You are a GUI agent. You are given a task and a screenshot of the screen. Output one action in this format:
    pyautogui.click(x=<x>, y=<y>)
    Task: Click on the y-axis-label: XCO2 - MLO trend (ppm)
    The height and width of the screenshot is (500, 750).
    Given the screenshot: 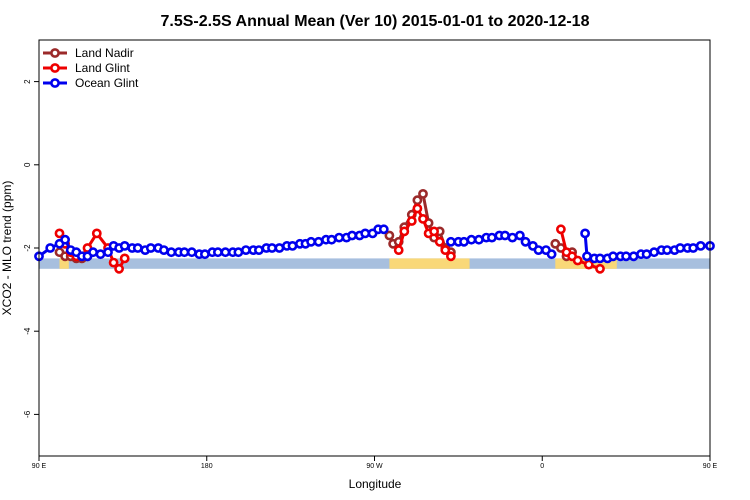 What is the action you would take?
    pyautogui.click(x=7, y=248)
    